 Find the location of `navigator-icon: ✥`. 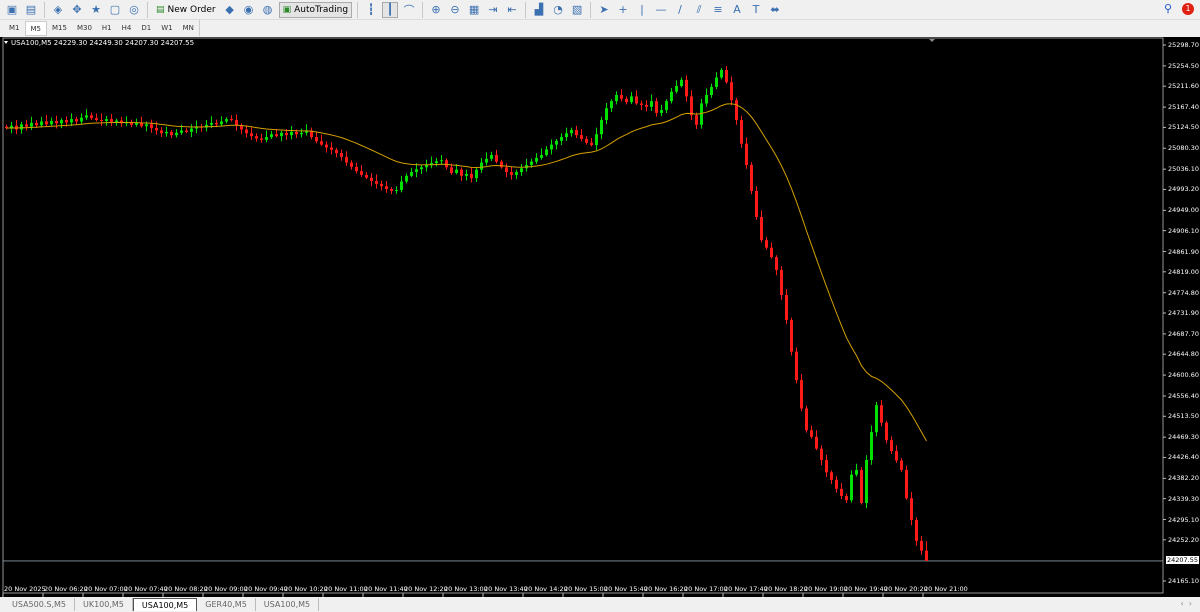

navigator-icon: ✥ is located at coordinates (77, 9).